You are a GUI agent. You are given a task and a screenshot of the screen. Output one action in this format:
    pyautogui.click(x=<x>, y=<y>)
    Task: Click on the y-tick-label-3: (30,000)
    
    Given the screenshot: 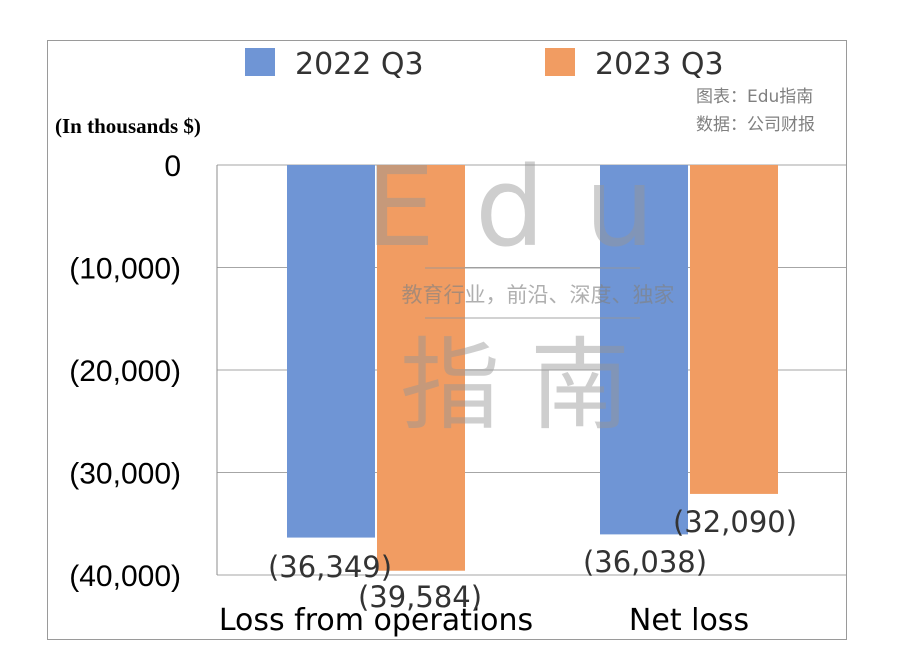 What is the action you would take?
    pyautogui.click(x=125, y=474)
    